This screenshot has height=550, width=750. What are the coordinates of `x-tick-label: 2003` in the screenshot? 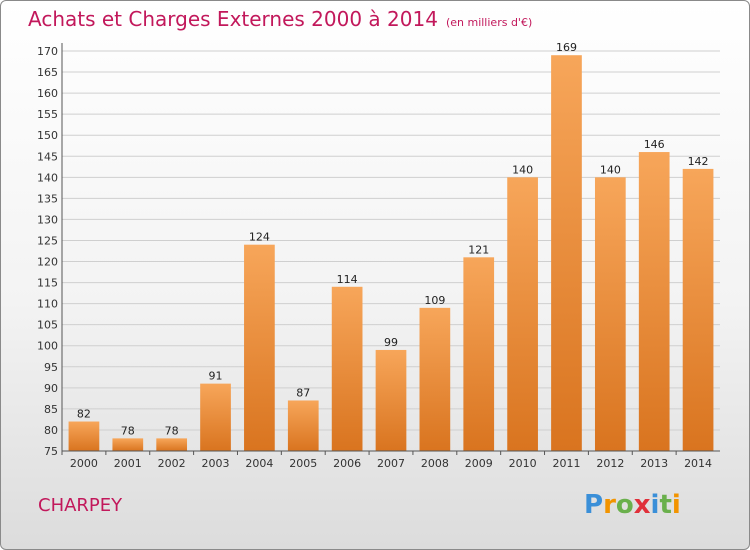 It's located at (216, 463).